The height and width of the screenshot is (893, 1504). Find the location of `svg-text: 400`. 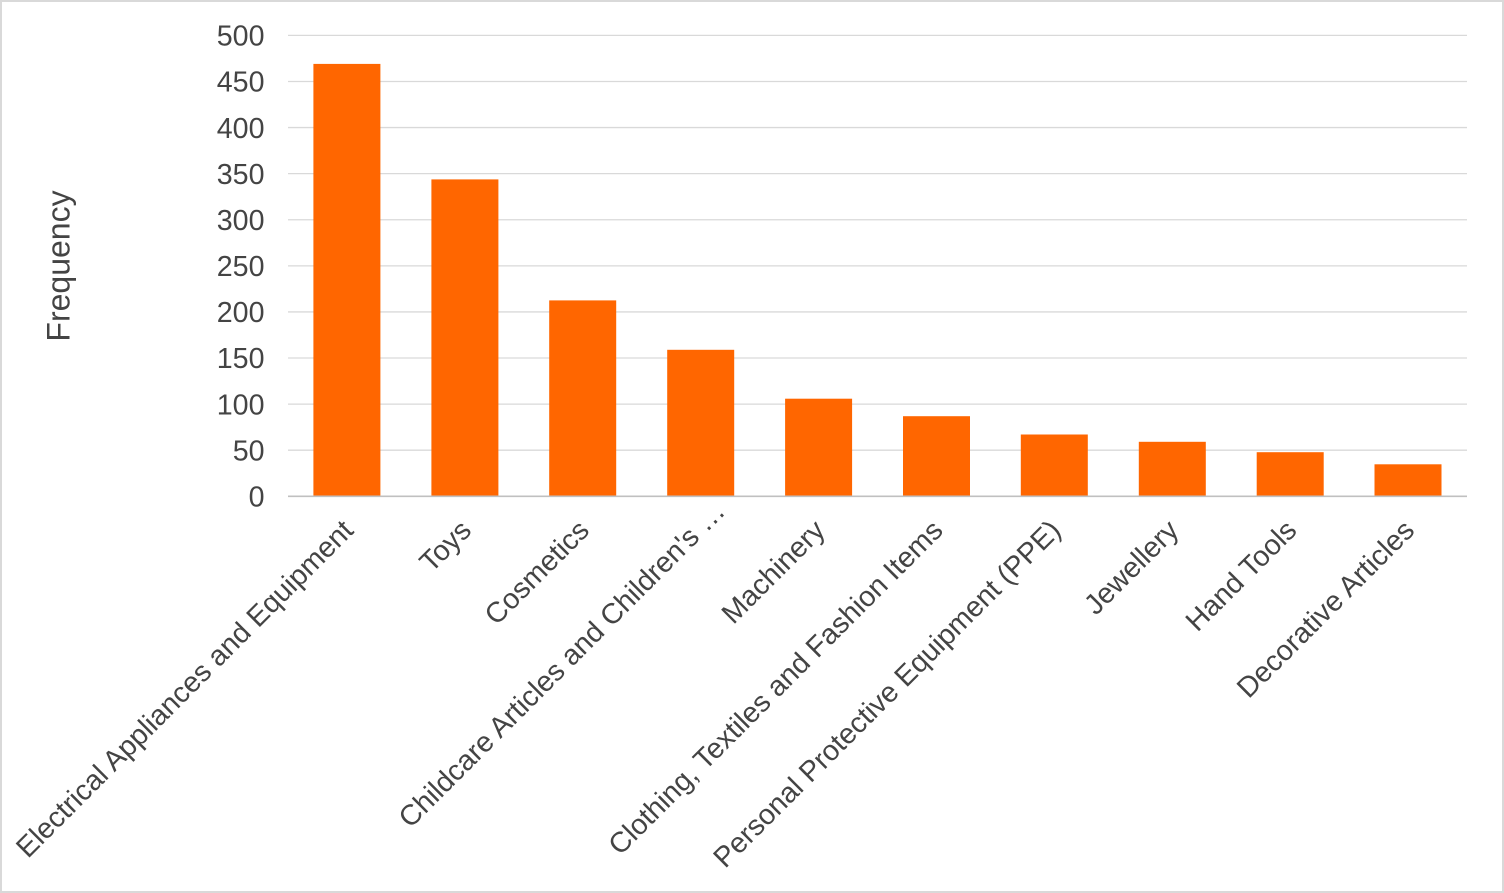

svg-text: 400 is located at coordinates (241, 129).